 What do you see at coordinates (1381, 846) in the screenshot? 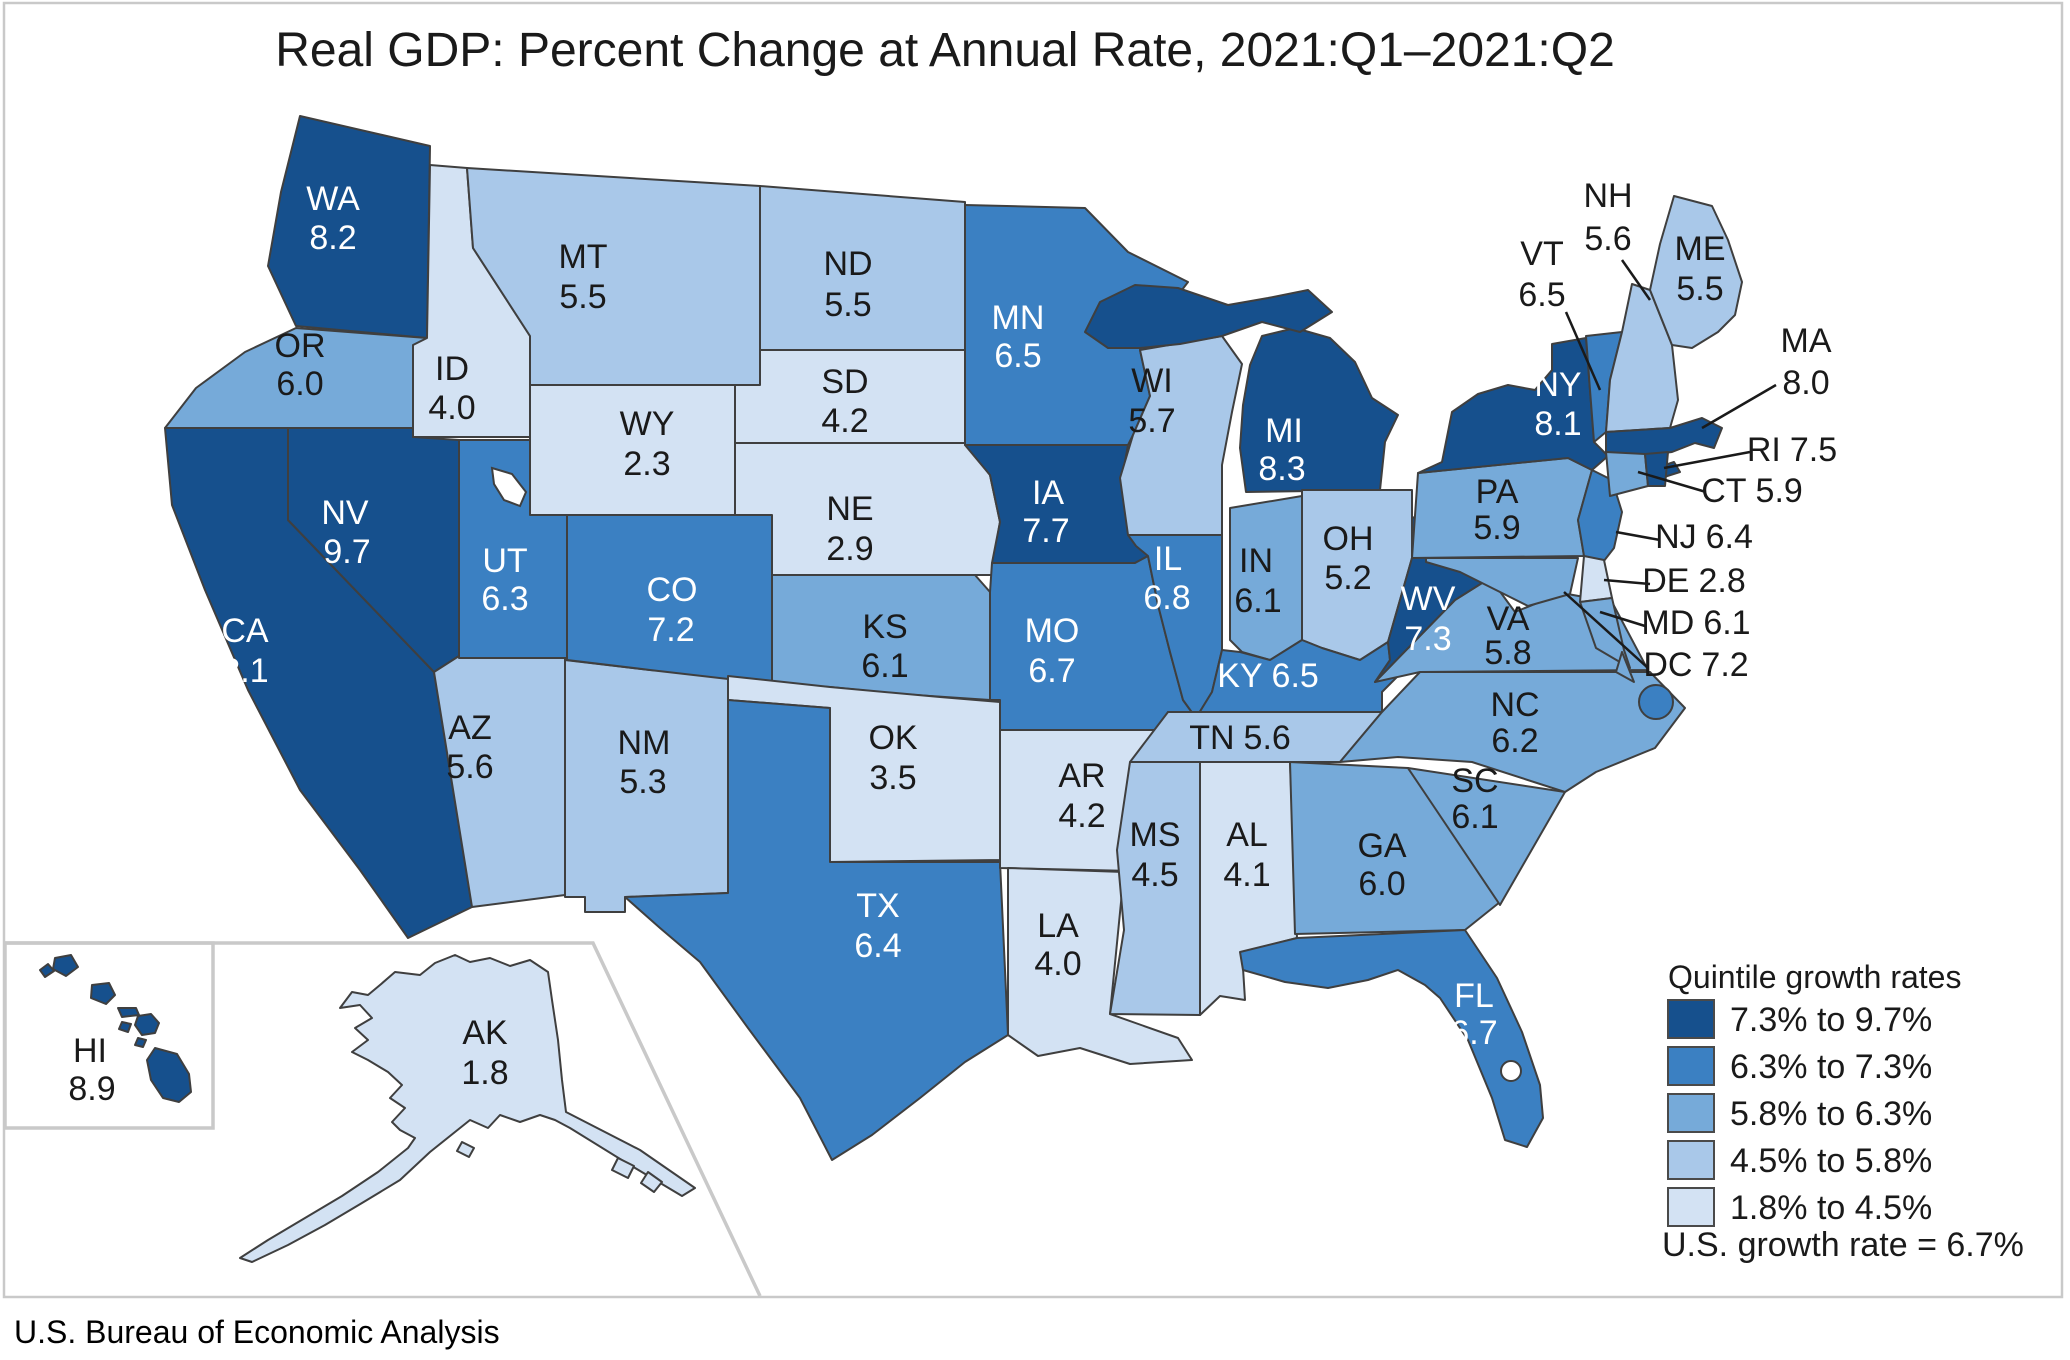
I see `svg-text: GA` at bounding box center [1381, 846].